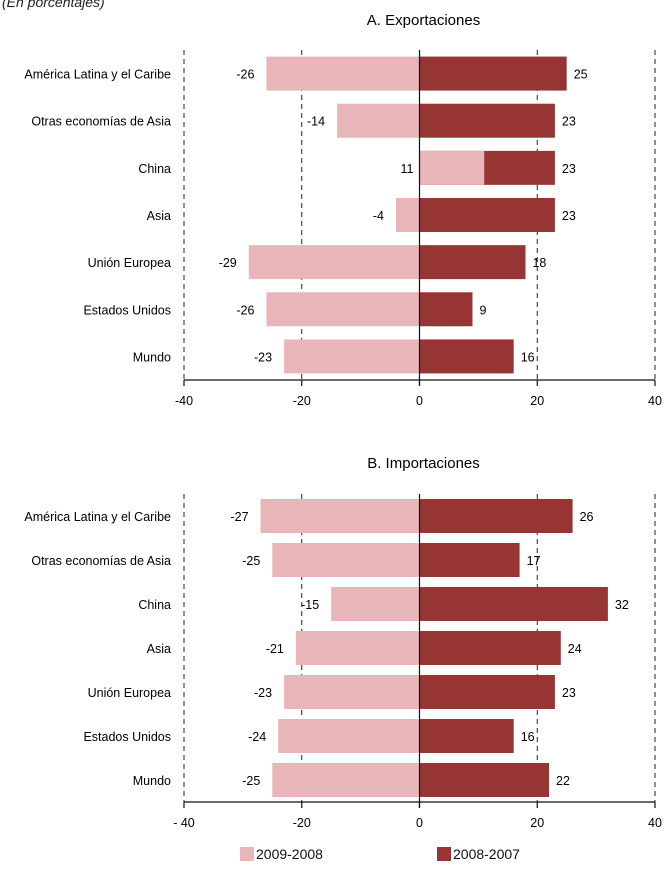 This screenshot has height=873, width=664. Describe the element at coordinates (528, 357) in the screenshot. I see `data-label-2008-2007-mundo: 16` at that location.